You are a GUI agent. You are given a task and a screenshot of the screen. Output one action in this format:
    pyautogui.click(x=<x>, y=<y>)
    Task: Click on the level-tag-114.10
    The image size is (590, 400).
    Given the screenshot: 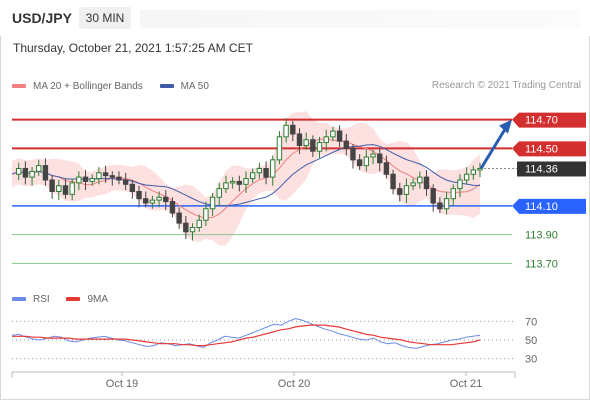 What is the action you would take?
    pyautogui.click(x=549, y=206)
    